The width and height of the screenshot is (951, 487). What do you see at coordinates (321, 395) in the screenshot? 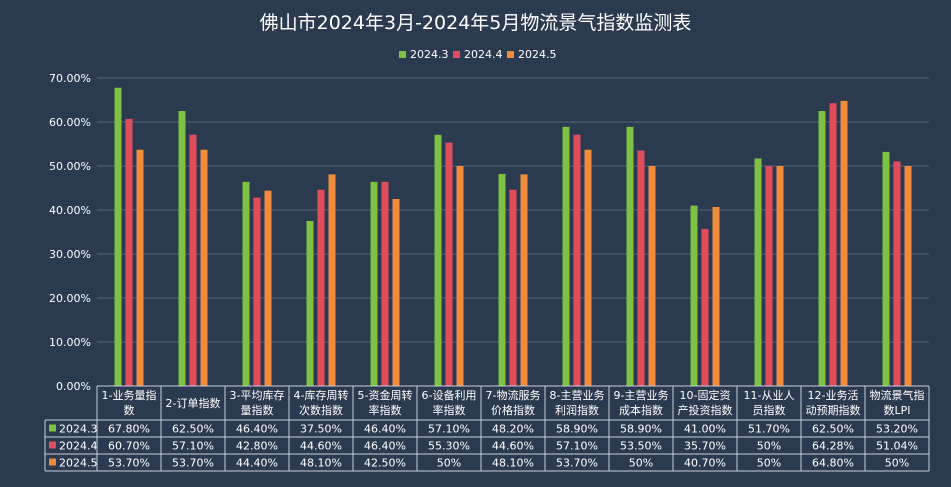
I see `category-label: 4-库存周转` at bounding box center [321, 395].